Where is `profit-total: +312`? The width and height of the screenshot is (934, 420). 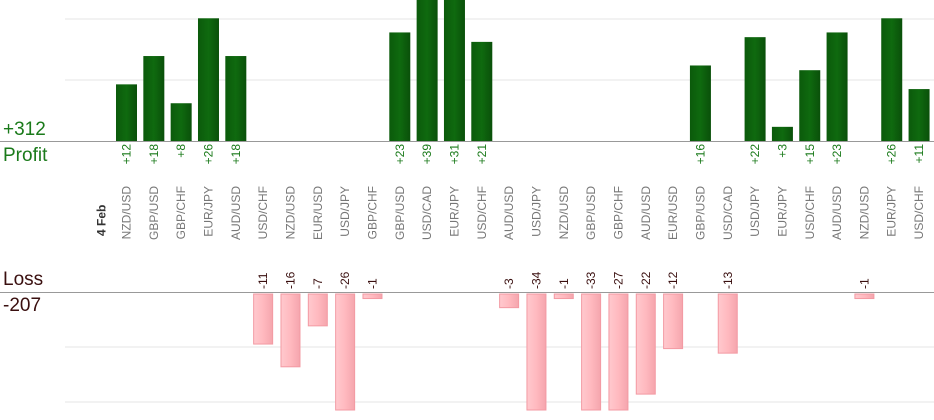
profit-total: +312 is located at coordinates (24, 129).